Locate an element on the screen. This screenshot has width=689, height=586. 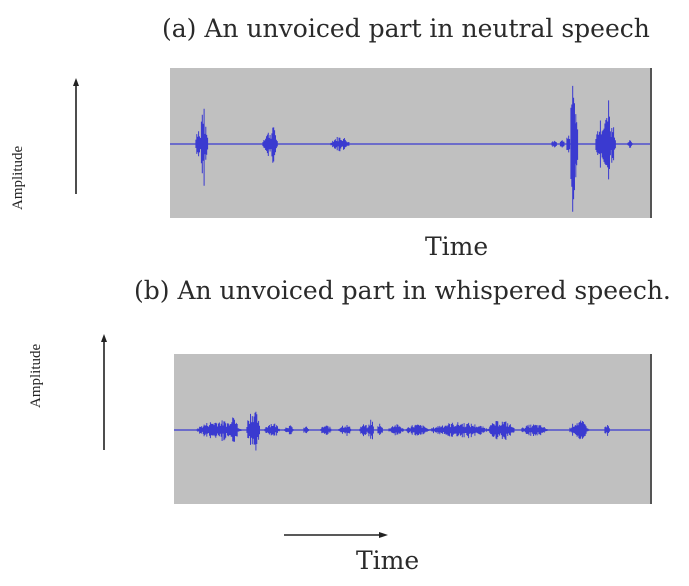
amplitude-arrow-b is located at coordinates (104, 392).